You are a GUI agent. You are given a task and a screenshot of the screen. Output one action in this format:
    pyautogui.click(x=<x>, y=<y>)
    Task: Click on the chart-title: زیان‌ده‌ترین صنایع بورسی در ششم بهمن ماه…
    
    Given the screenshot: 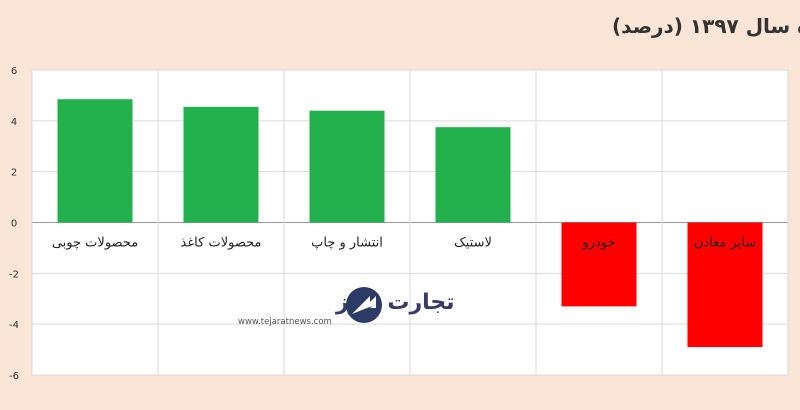 What is the action you would take?
    pyautogui.click(x=706, y=26)
    